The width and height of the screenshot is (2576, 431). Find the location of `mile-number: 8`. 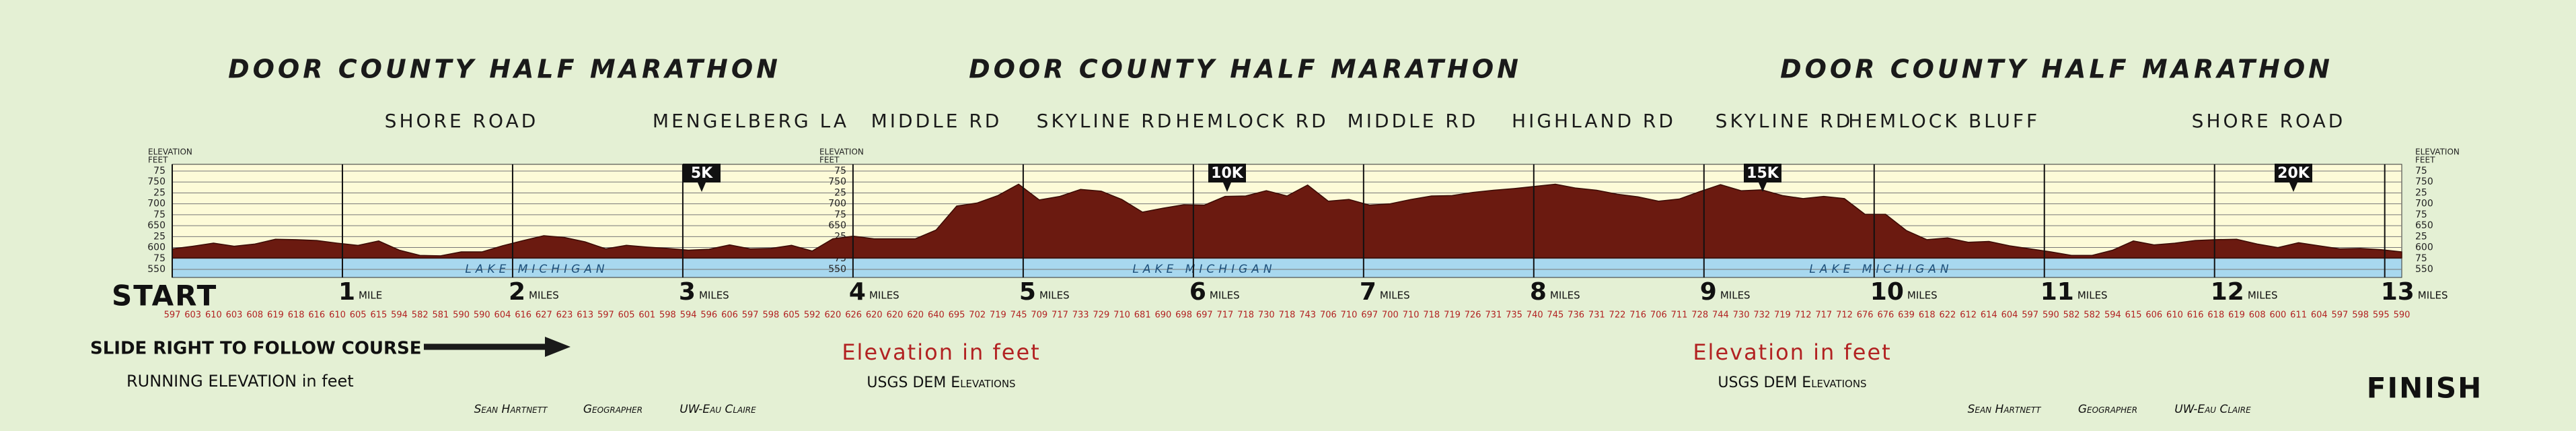

mile-number: 8 is located at coordinates (1538, 292).